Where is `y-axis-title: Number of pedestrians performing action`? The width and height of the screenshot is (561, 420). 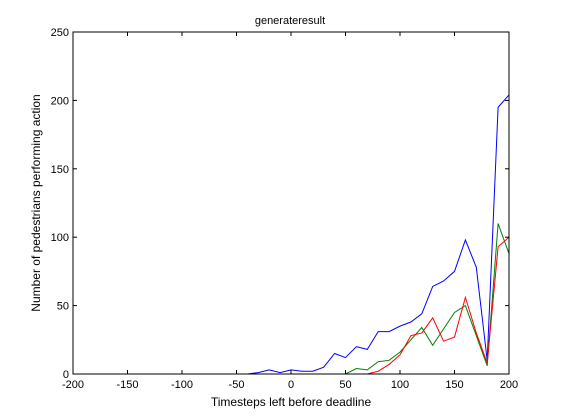
y-axis-title: Number of pedestrians performing action is located at coordinates (36, 202).